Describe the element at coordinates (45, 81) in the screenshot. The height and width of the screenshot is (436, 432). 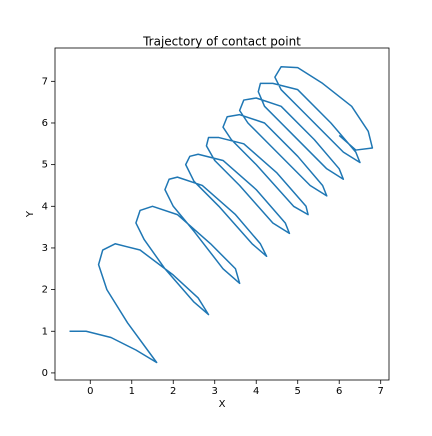
I see `y-tick-label: 7` at that location.